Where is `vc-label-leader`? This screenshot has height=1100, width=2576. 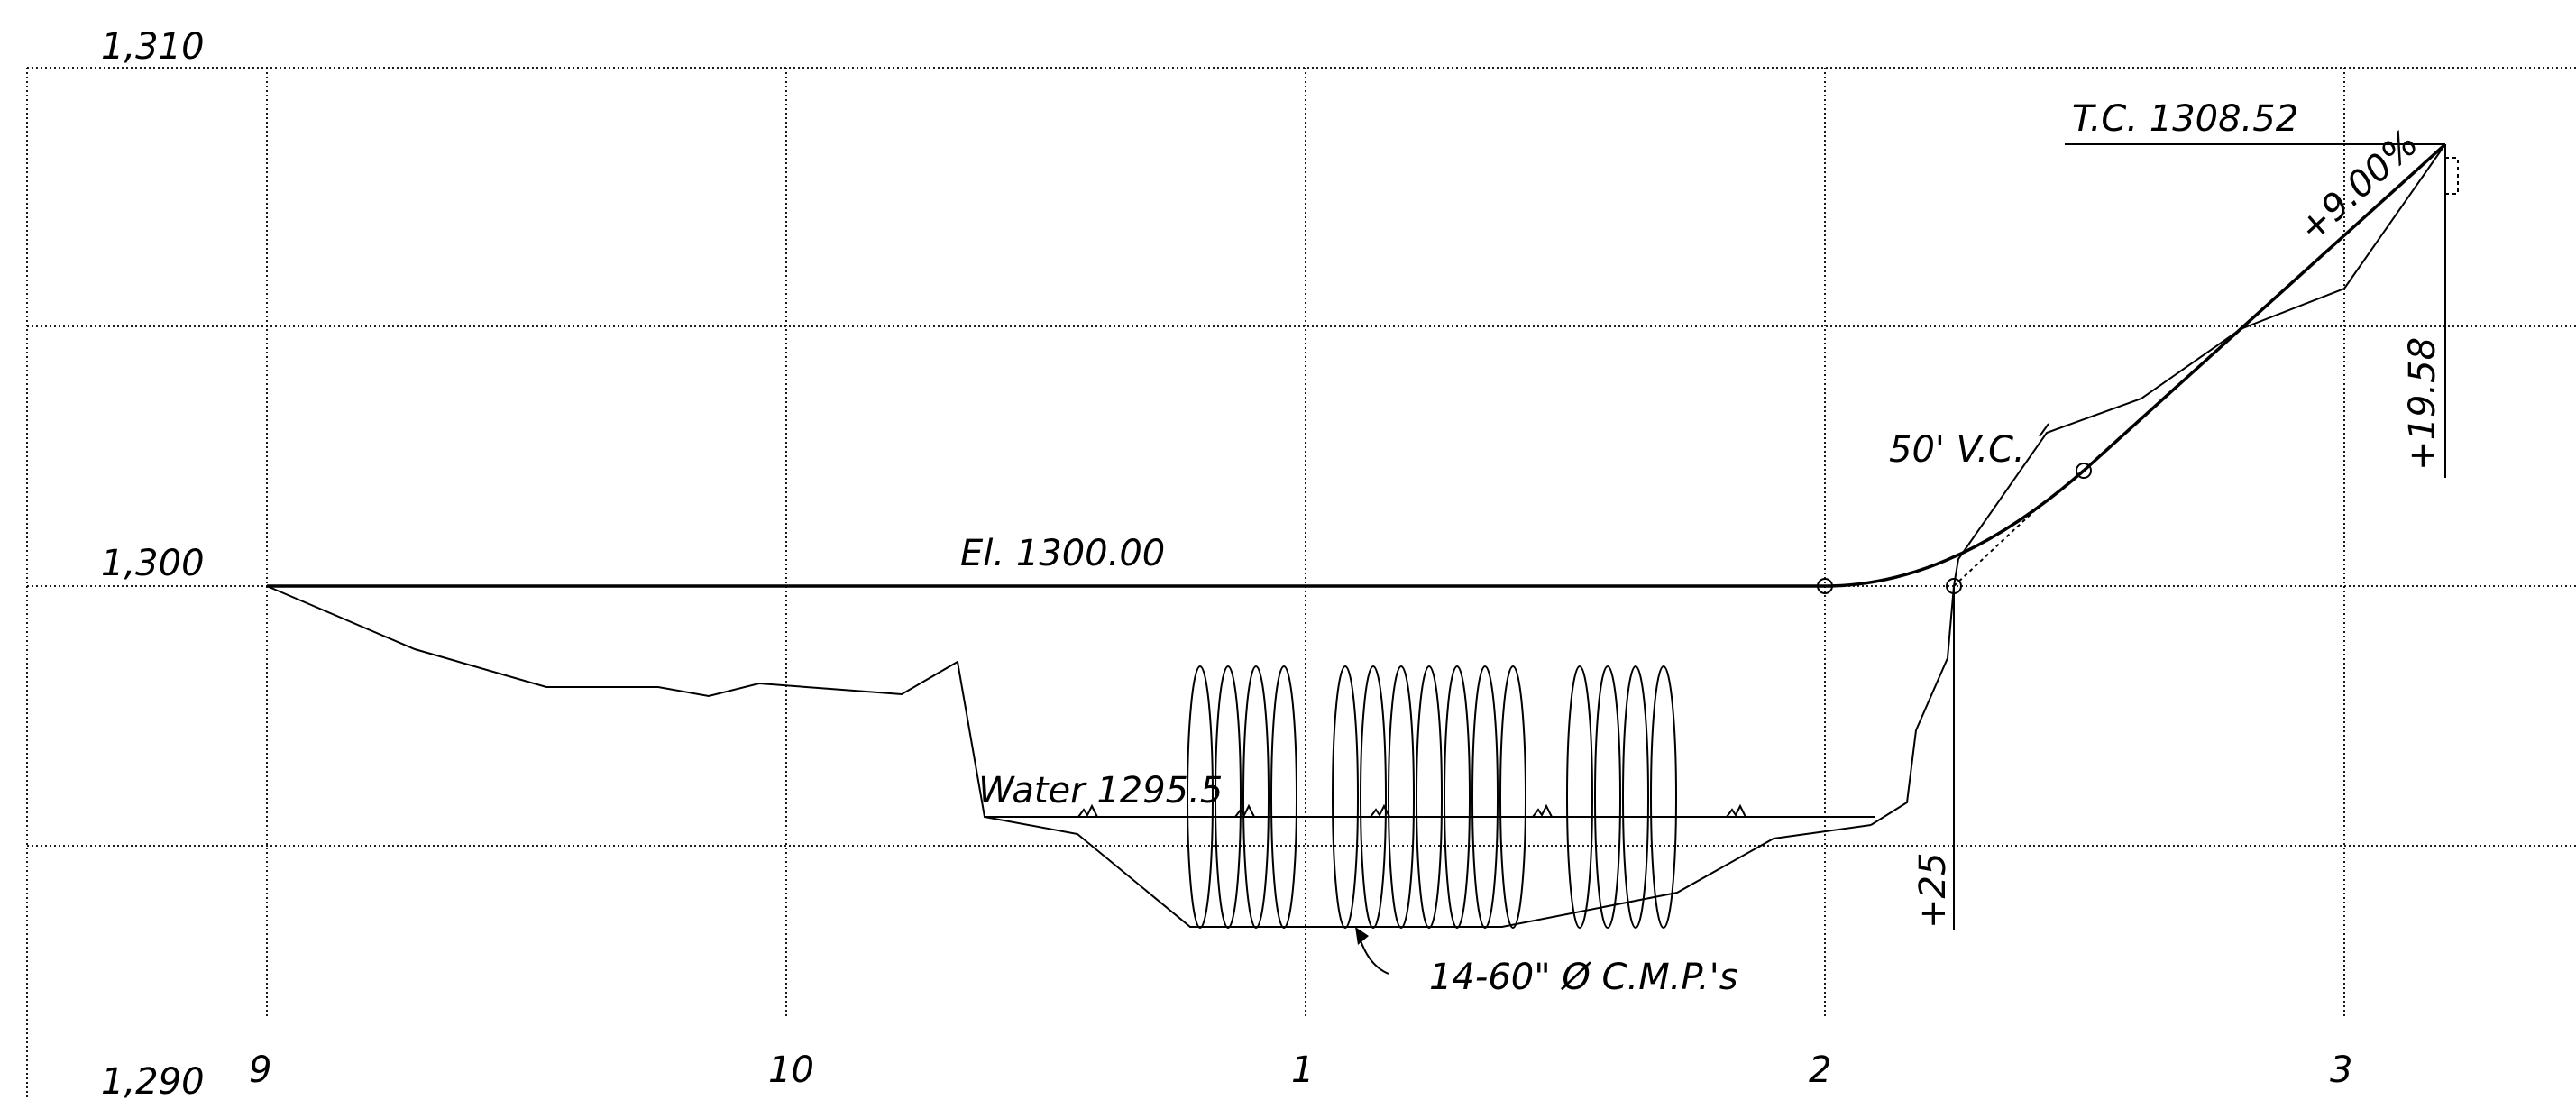 vc-label-leader is located at coordinates (2044, 430).